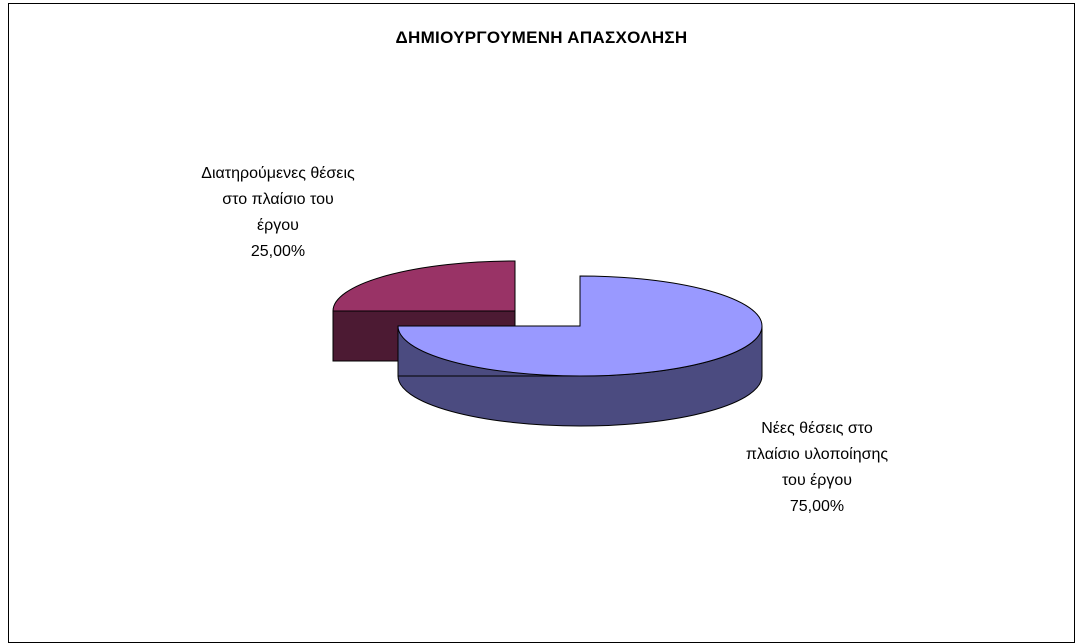  What do you see at coordinates (817, 506) in the screenshot?
I see `label-value: 75,00%` at bounding box center [817, 506].